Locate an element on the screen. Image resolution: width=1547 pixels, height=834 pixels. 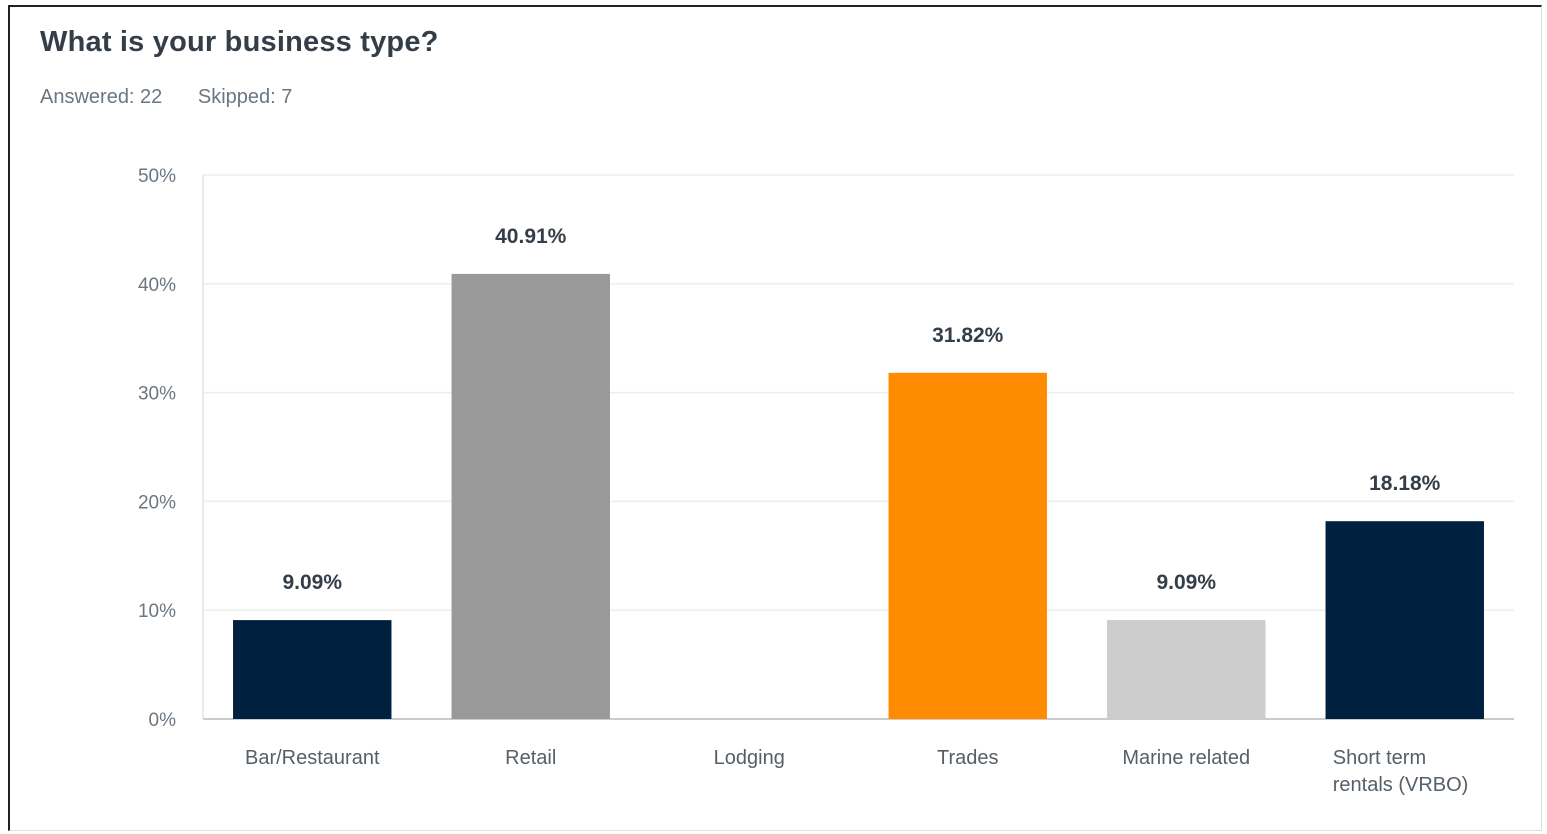
y-tick-label: 40% is located at coordinates (157, 285).